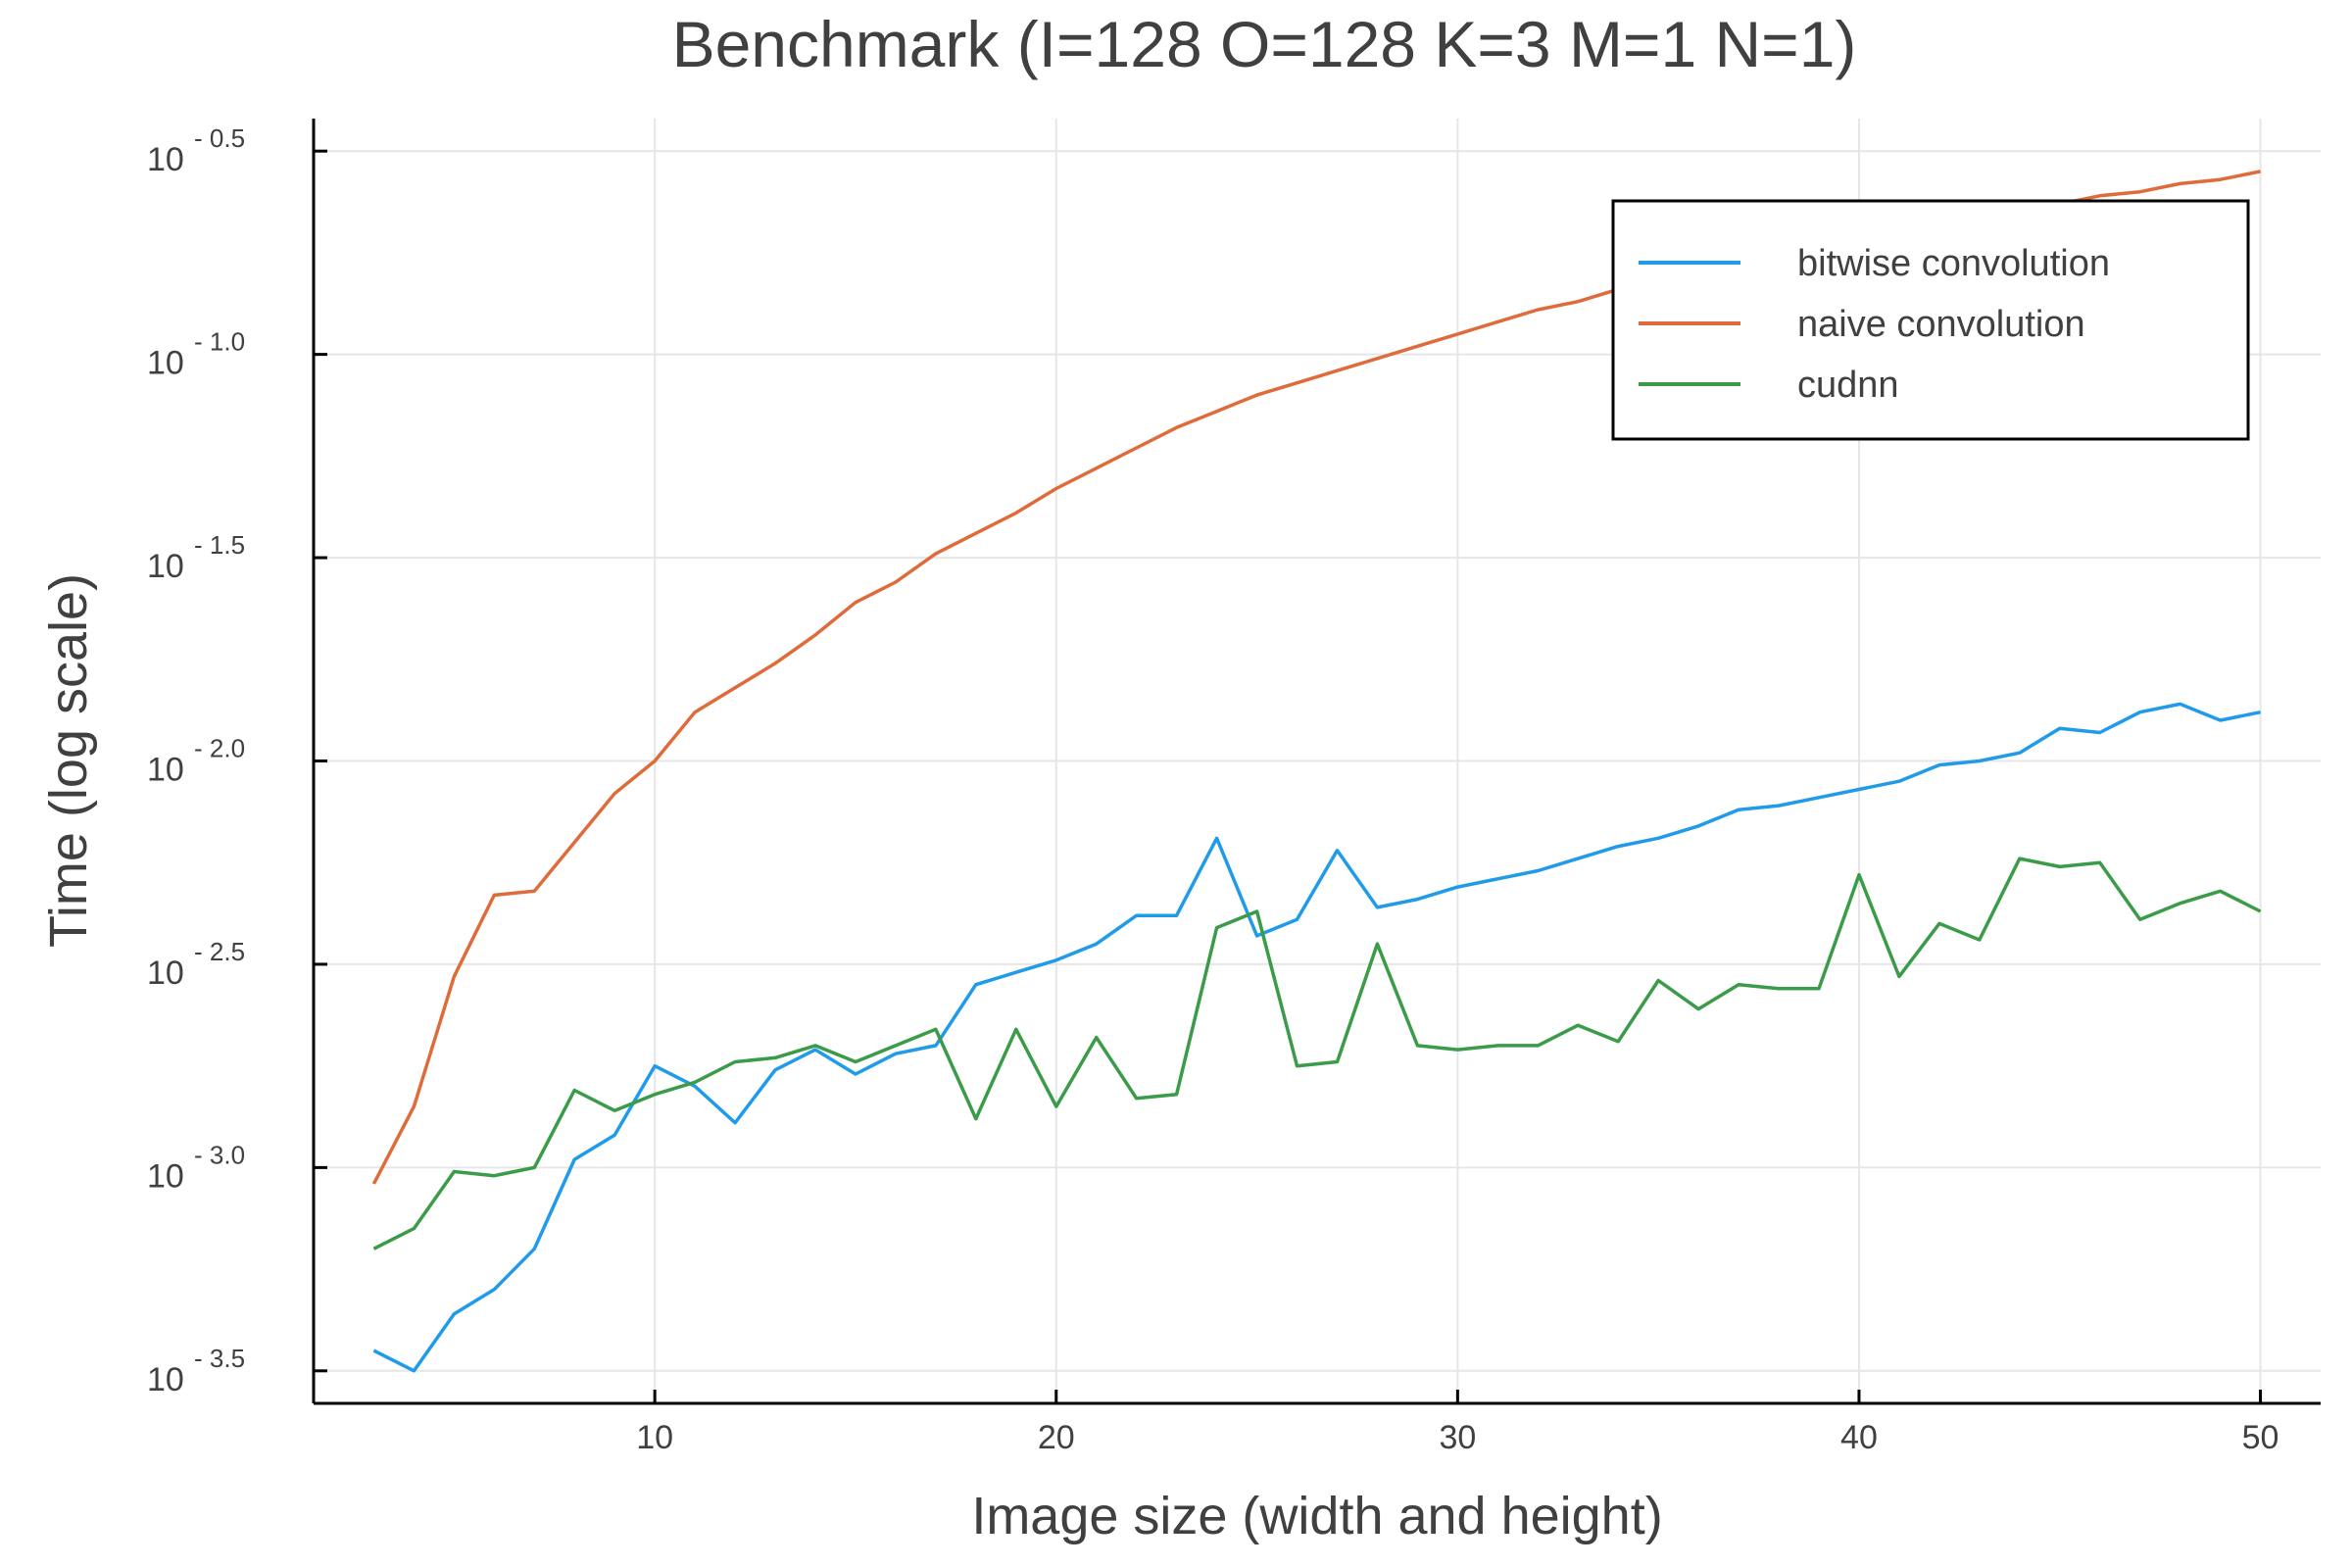  What do you see at coordinates (1859, 1437) in the screenshot?
I see `x-tick-label: 40` at bounding box center [1859, 1437].